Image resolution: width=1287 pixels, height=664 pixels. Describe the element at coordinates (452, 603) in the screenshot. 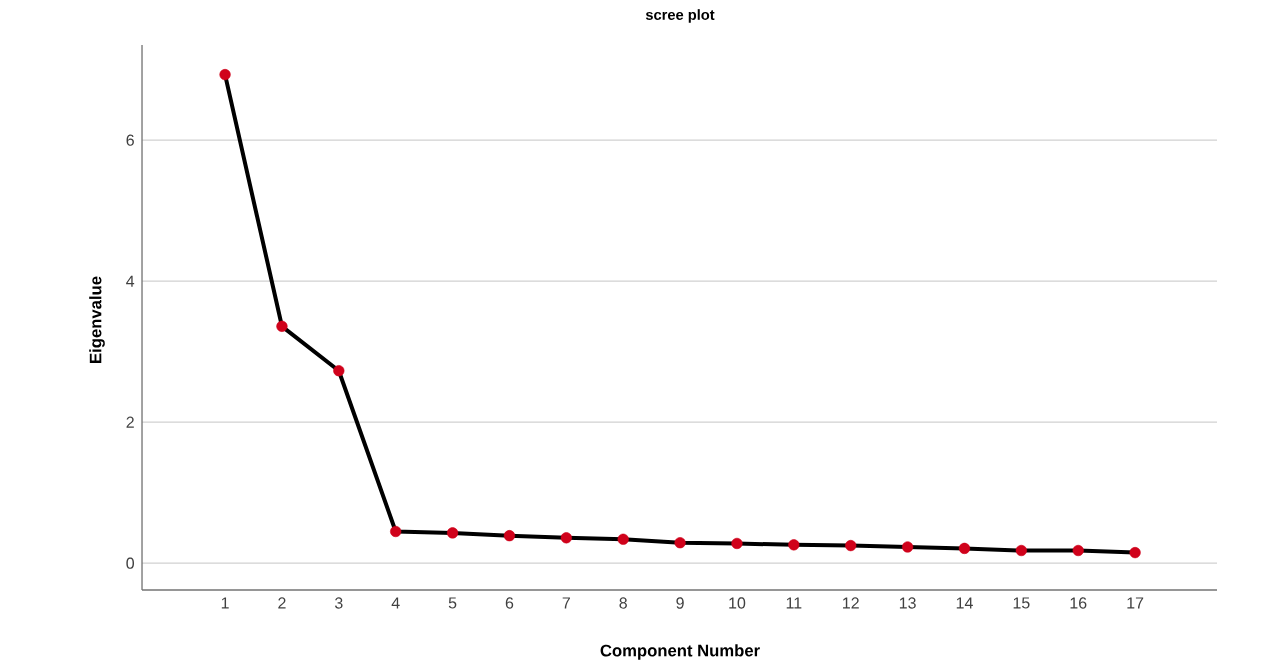

I see `x-tick-label: 5` at that location.